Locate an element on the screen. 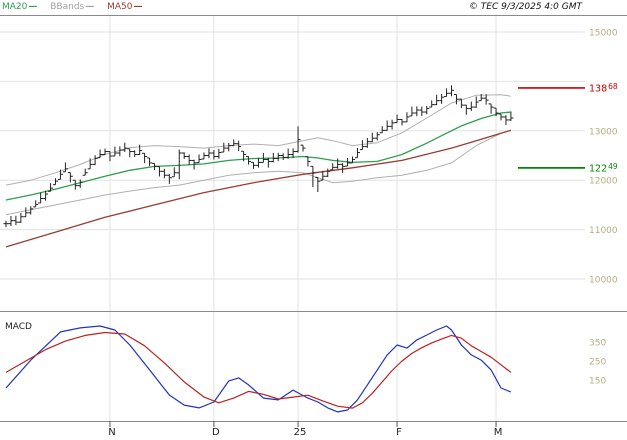 The width and height of the screenshot is (627, 440). support-label-bg is located at coordinates (606, 167).